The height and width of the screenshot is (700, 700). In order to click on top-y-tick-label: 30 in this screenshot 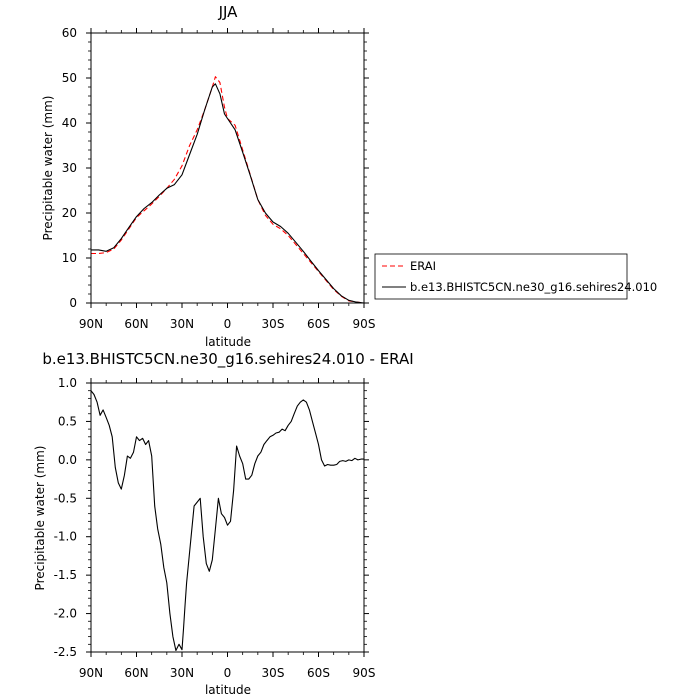, I will do `click(69, 168)`.